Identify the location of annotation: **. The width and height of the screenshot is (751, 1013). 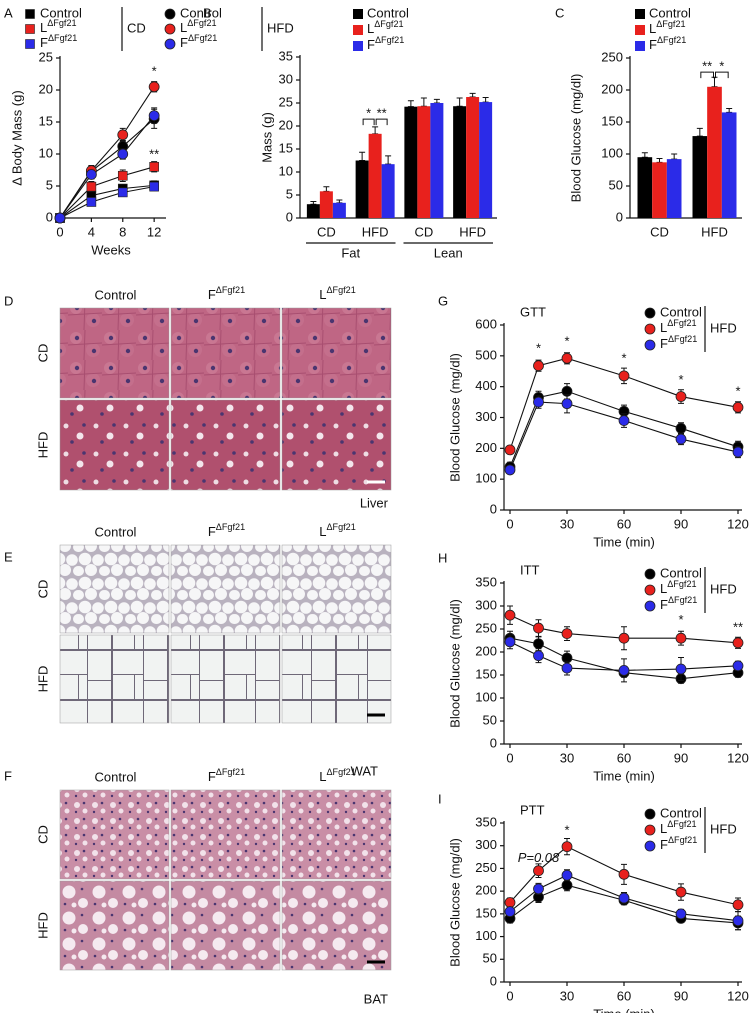
(738, 627).